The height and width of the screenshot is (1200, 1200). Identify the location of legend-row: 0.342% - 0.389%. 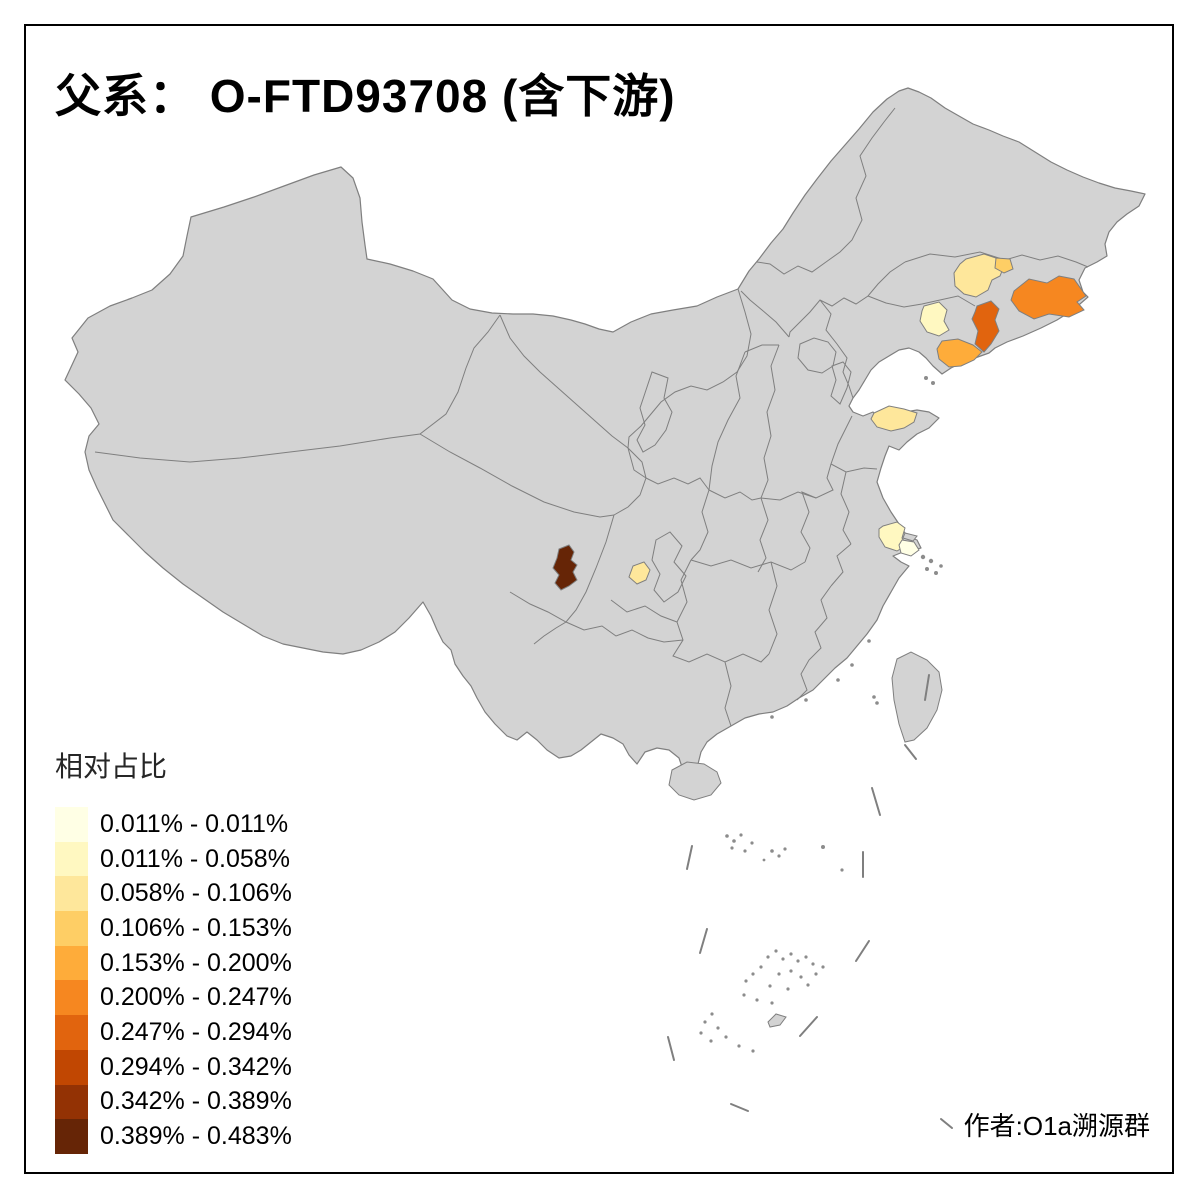
(173, 1102).